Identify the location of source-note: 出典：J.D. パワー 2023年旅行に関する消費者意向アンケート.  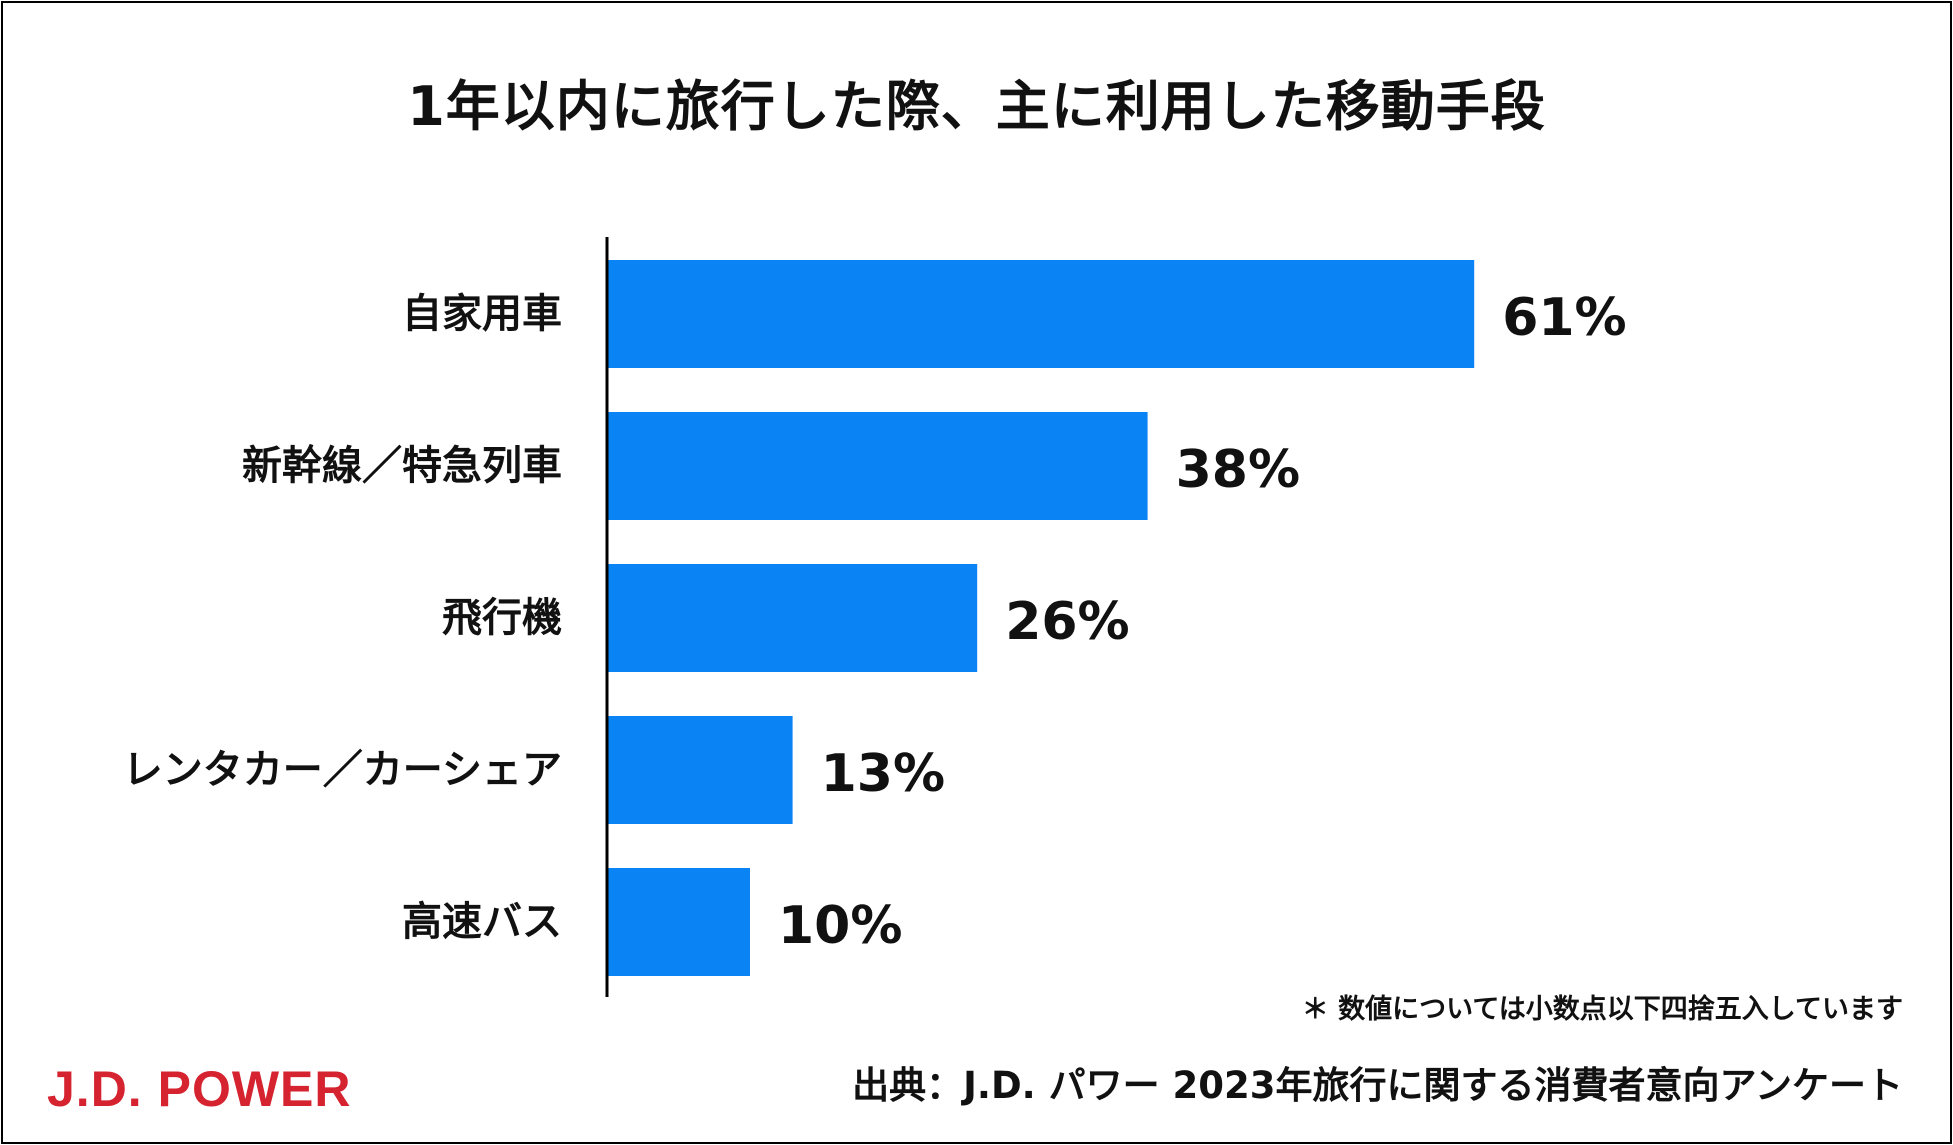
(1377, 1085).